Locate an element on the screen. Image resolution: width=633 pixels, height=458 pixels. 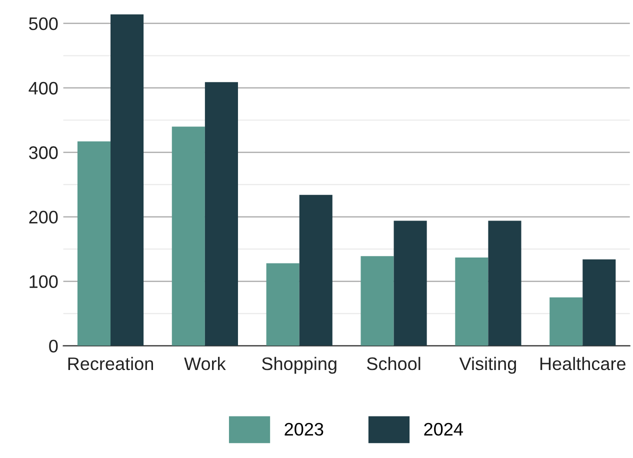
x-tick-label: School is located at coordinates (393, 363).